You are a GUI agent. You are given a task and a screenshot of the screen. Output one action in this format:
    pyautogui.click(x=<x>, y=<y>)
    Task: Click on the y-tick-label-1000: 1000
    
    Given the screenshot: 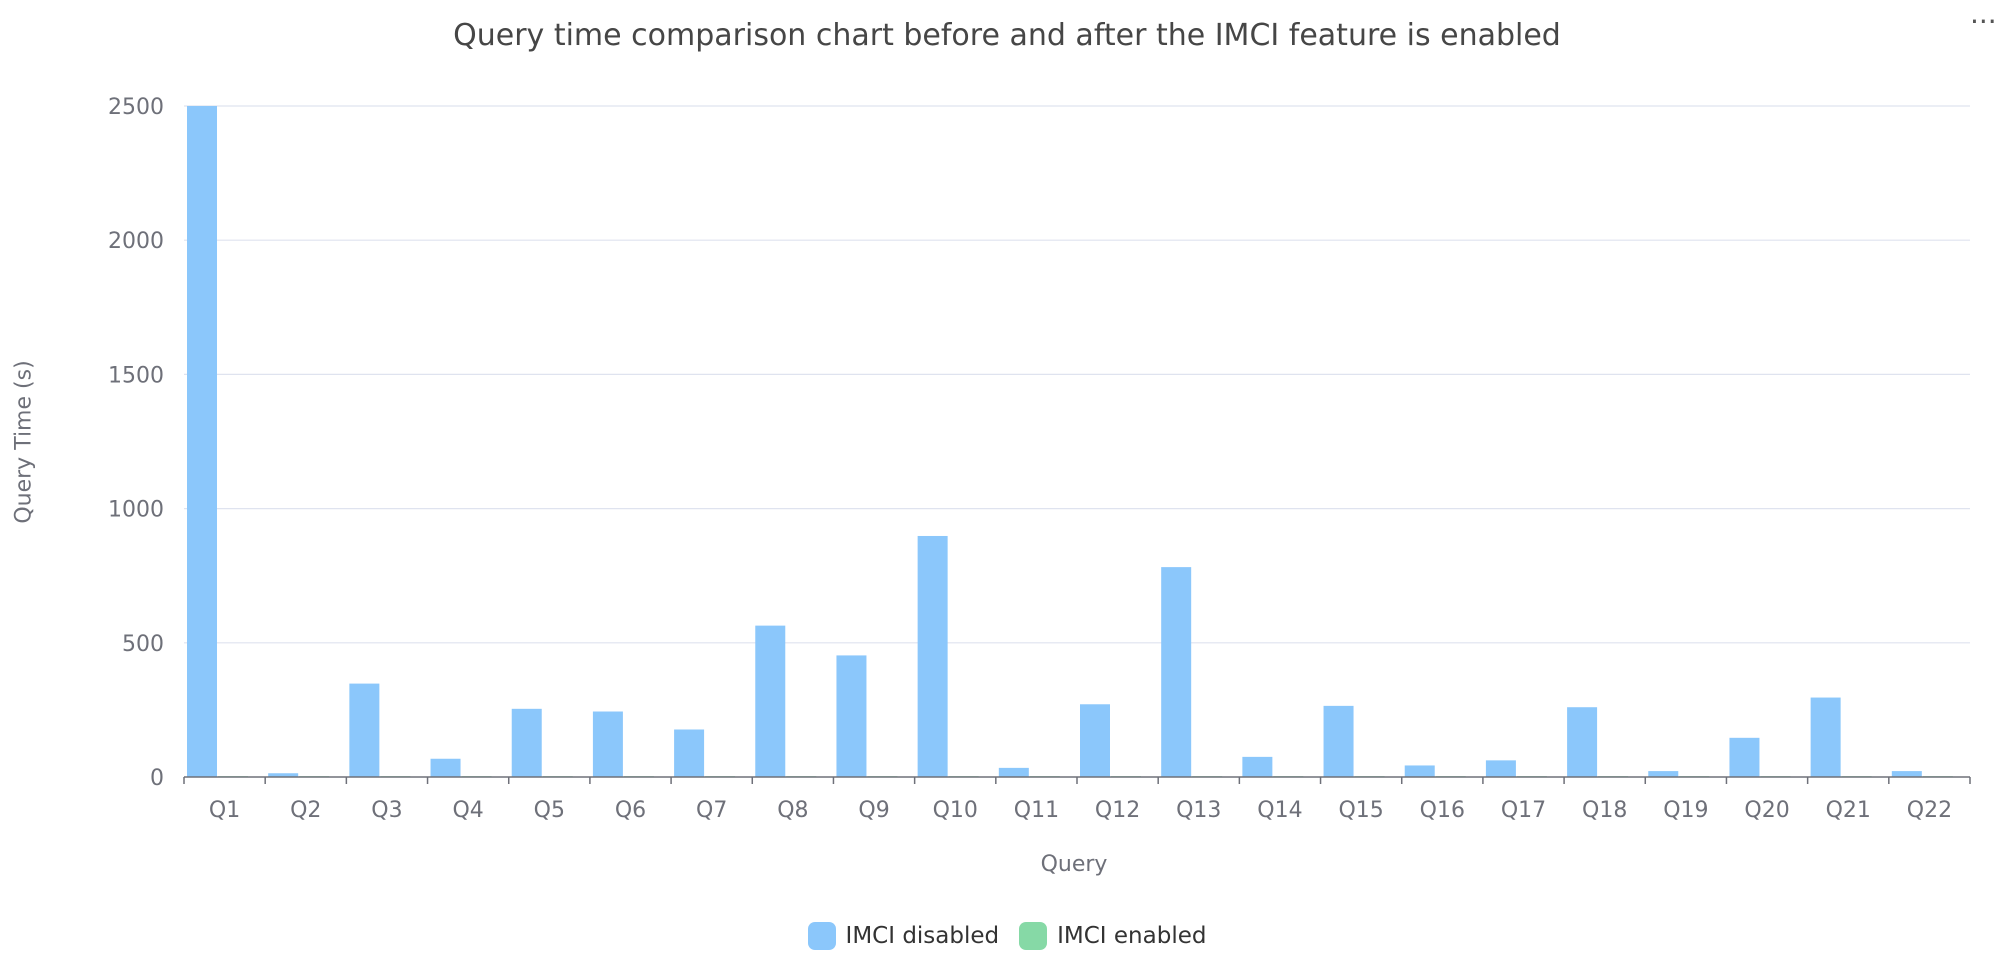 What is the action you would take?
    pyautogui.click(x=136, y=510)
    